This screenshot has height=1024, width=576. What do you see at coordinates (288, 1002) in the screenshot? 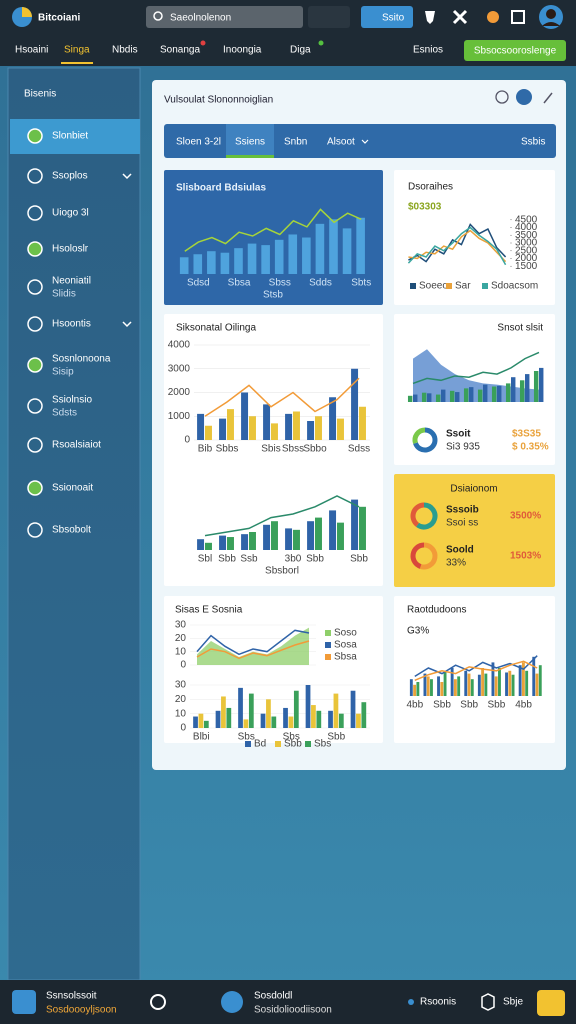
I see `bottom-bar` at bounding box center [288, 1002].